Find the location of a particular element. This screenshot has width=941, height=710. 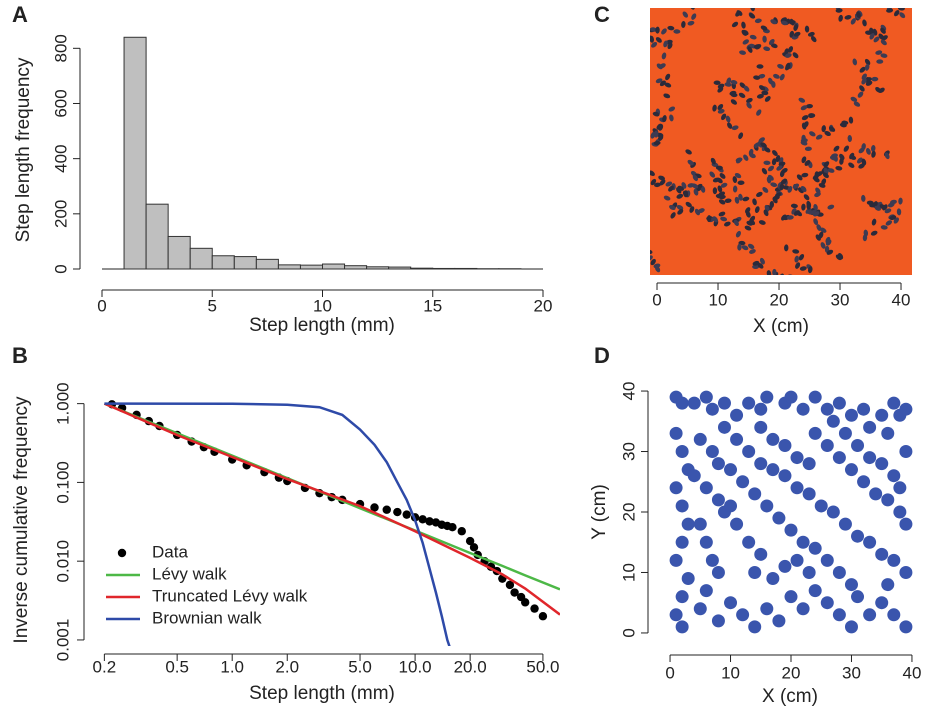

bar is located at coordinates (179, 252).